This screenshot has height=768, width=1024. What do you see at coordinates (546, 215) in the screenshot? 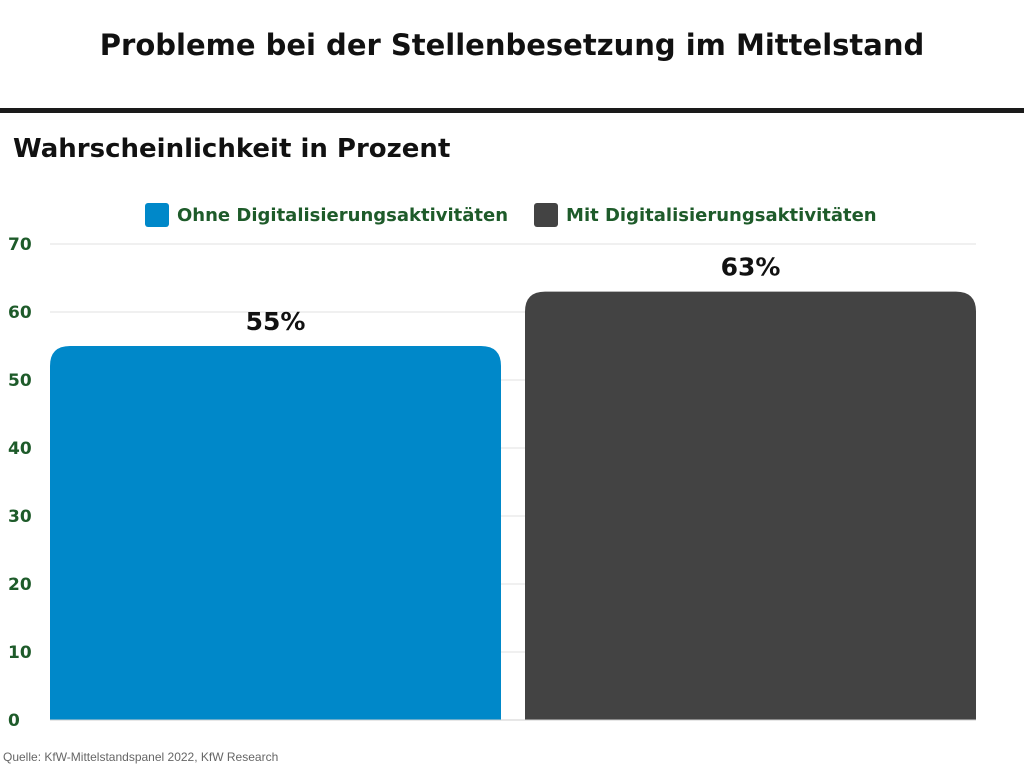
I see `legend-swatch-mit` at bounding box center [546, 215].